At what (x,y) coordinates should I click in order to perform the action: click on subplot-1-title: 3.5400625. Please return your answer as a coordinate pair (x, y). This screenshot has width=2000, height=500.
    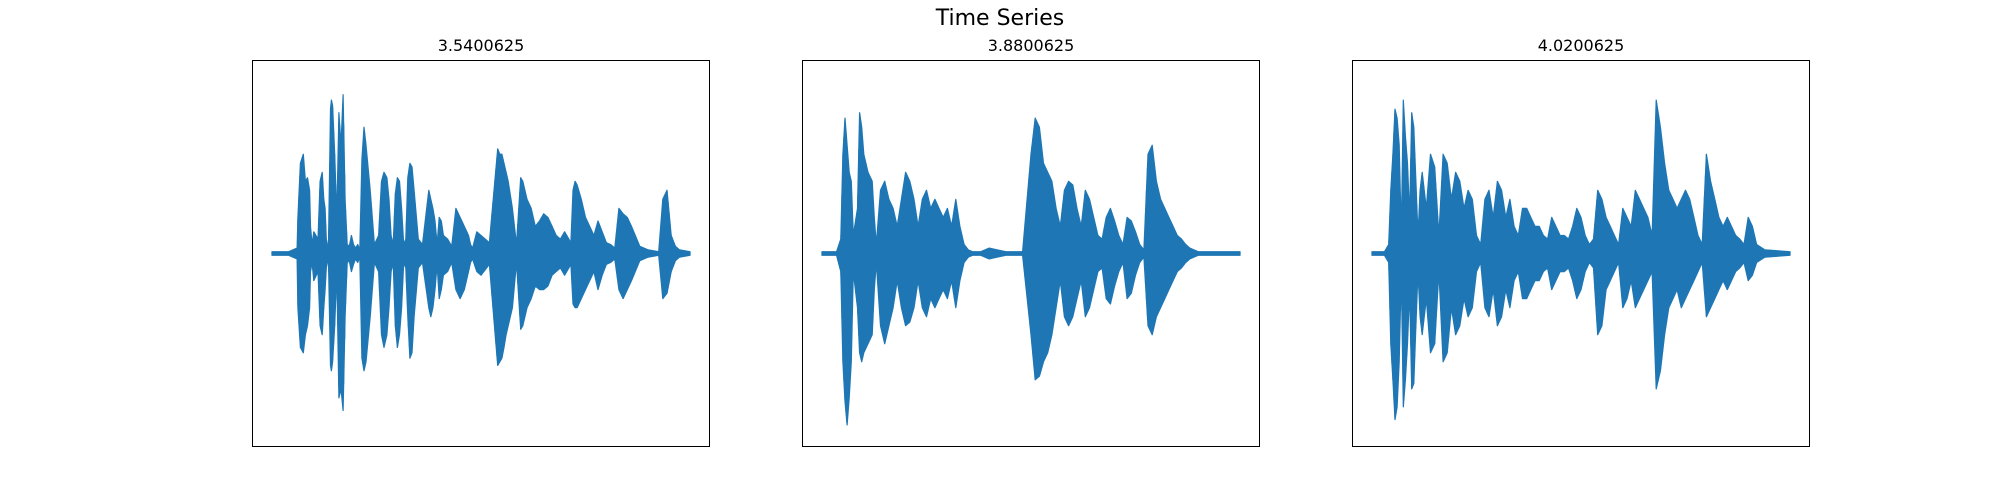
    Looking at the image, I should click on (481, 45).